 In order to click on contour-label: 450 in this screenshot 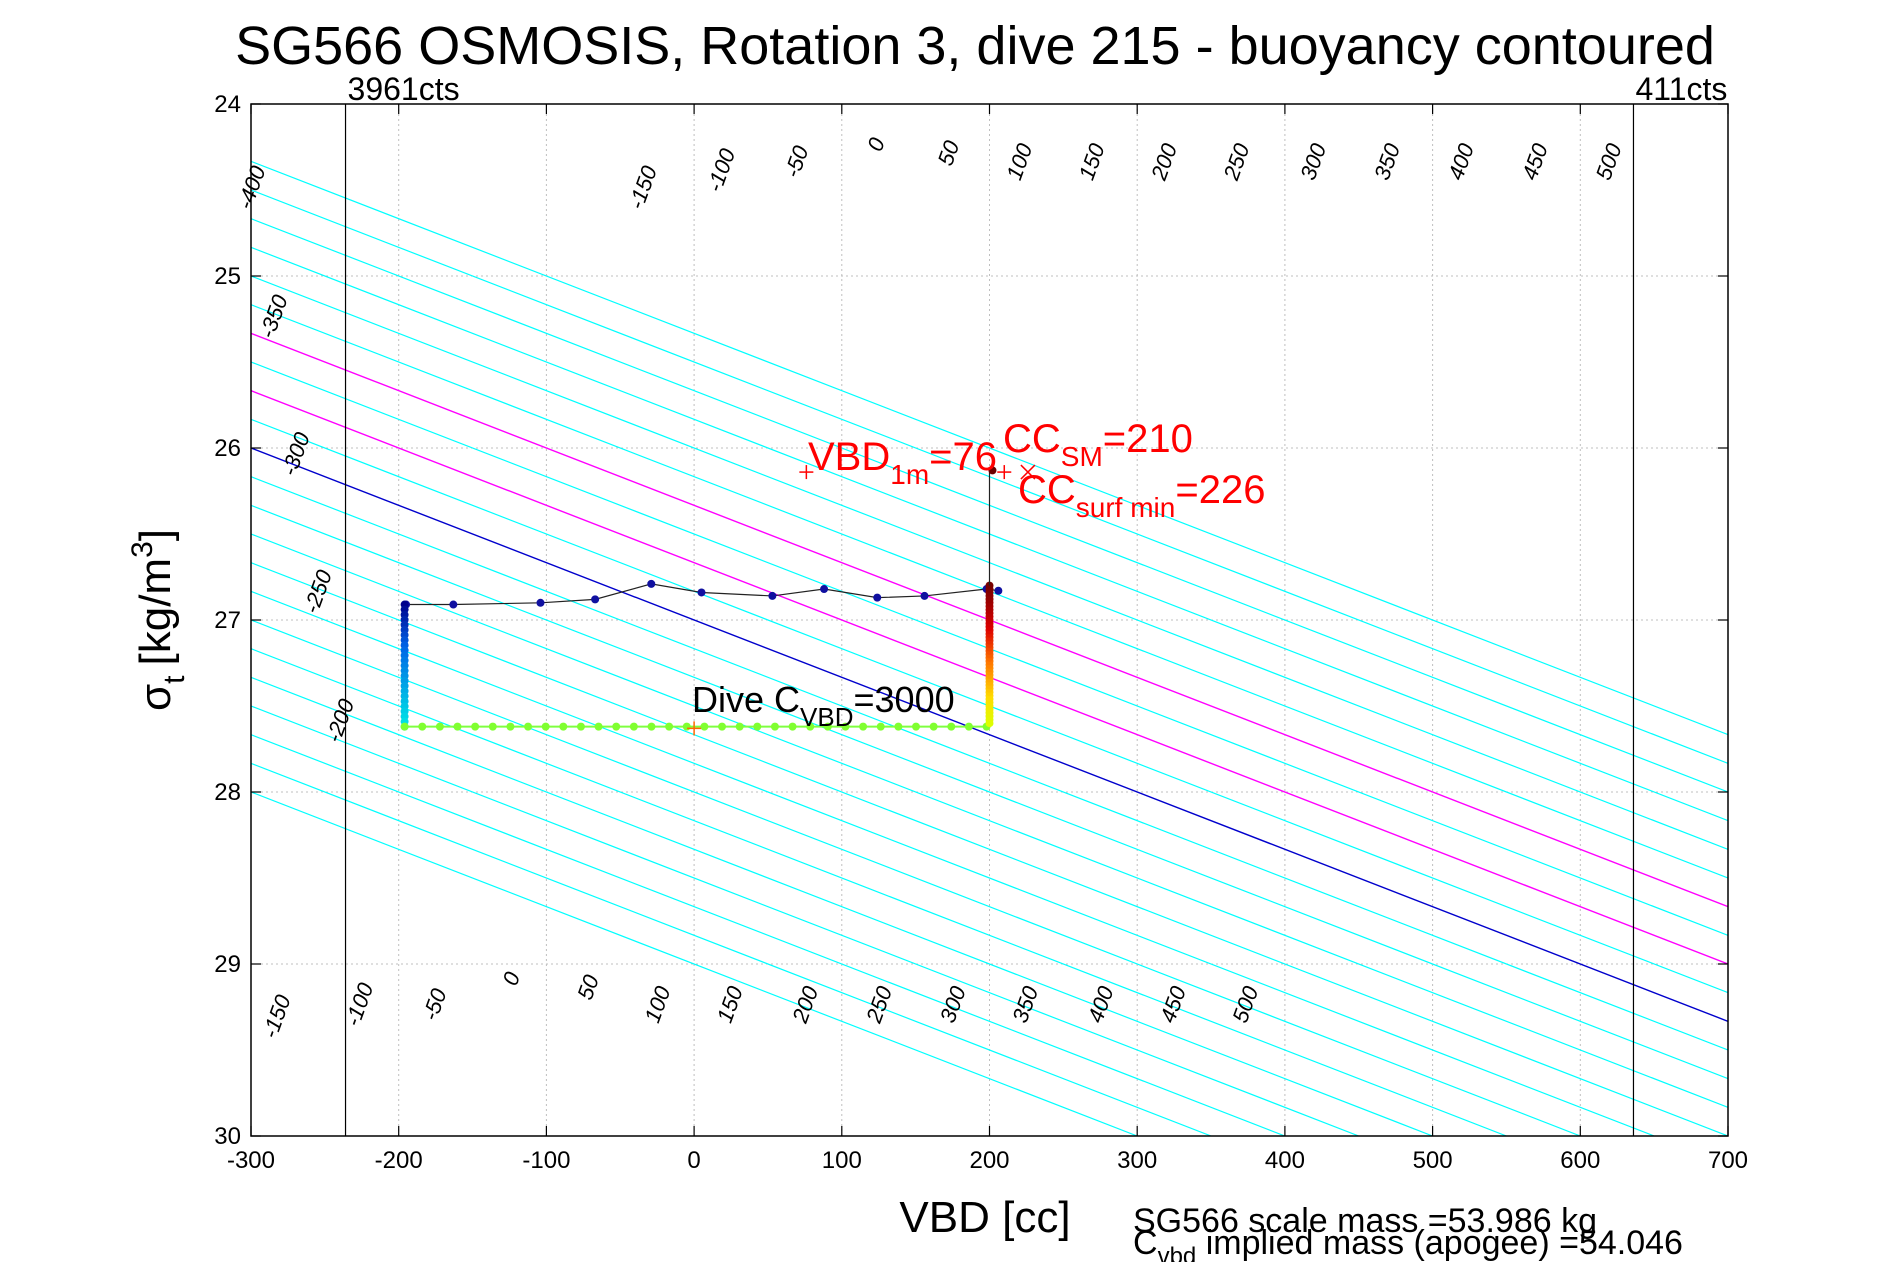, I will do `click(1173, 1004)`.